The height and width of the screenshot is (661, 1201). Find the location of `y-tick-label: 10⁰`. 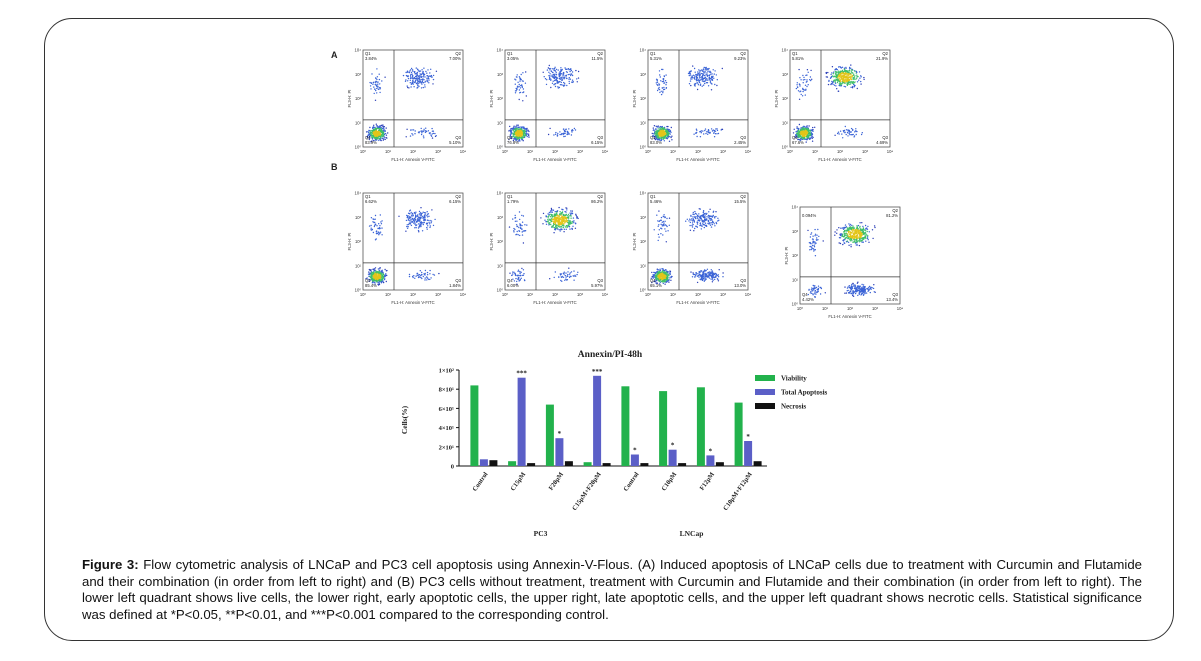

y-tick-label: 10⁰ is located at coordinates (358, 147).